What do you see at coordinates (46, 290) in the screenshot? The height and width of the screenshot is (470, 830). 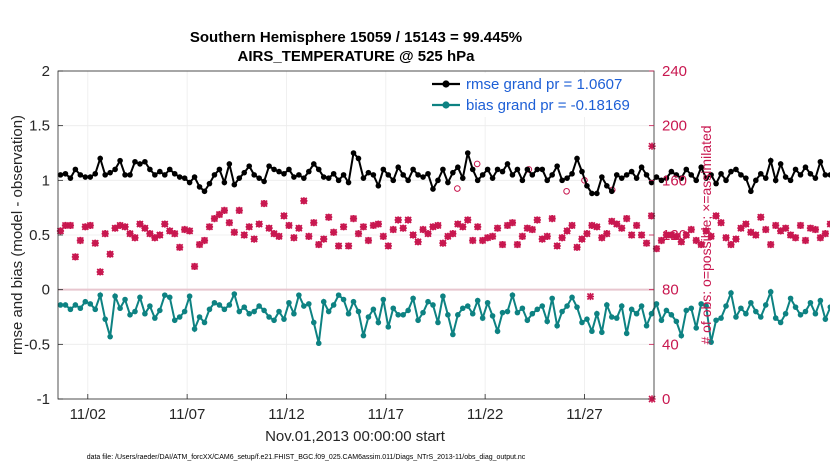 I see `y-tick-label: 0` at bounding box center [46, 290].